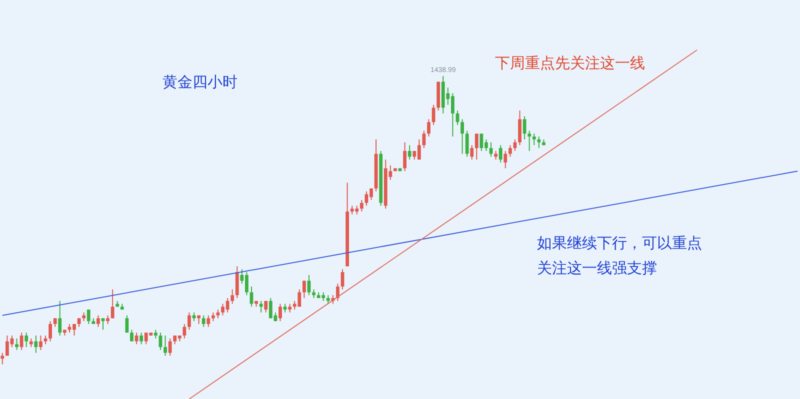  What do you see at coordinates (619, 255) in the screenshot?
I see `annotation: 如果继续下行，可以重点关注这一线强支撑` at bounding box center [619, 255].